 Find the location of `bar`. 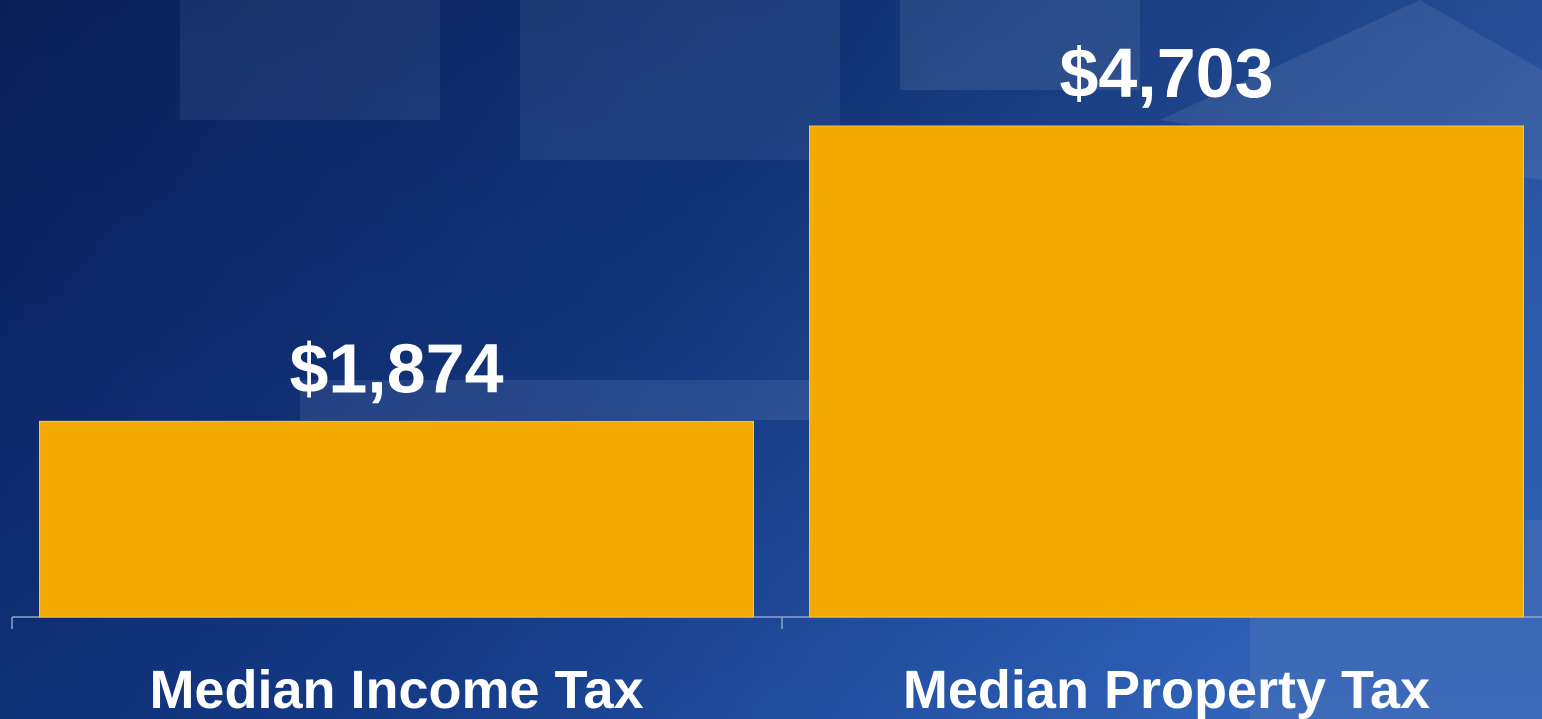

bar is located at coordinates (396, 519).